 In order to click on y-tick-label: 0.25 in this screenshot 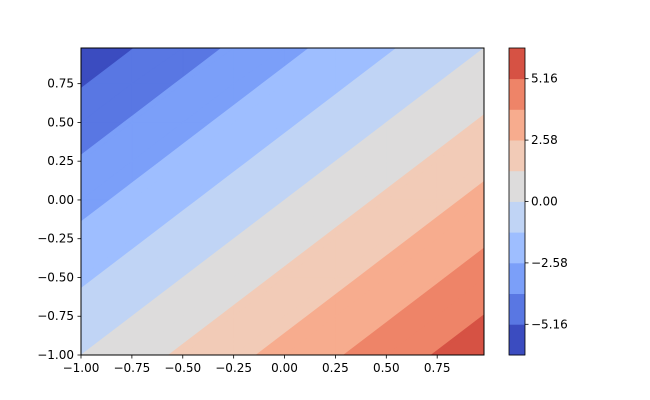, I will do `click(60, 161)`.